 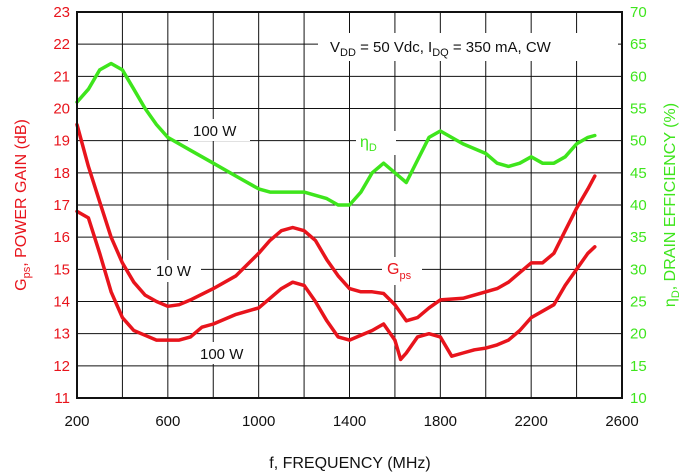 What do you see at coordinates (638, 334) in the screenshot?
I see `y-right-tick-label: 20` at bounding box center [638, 334].